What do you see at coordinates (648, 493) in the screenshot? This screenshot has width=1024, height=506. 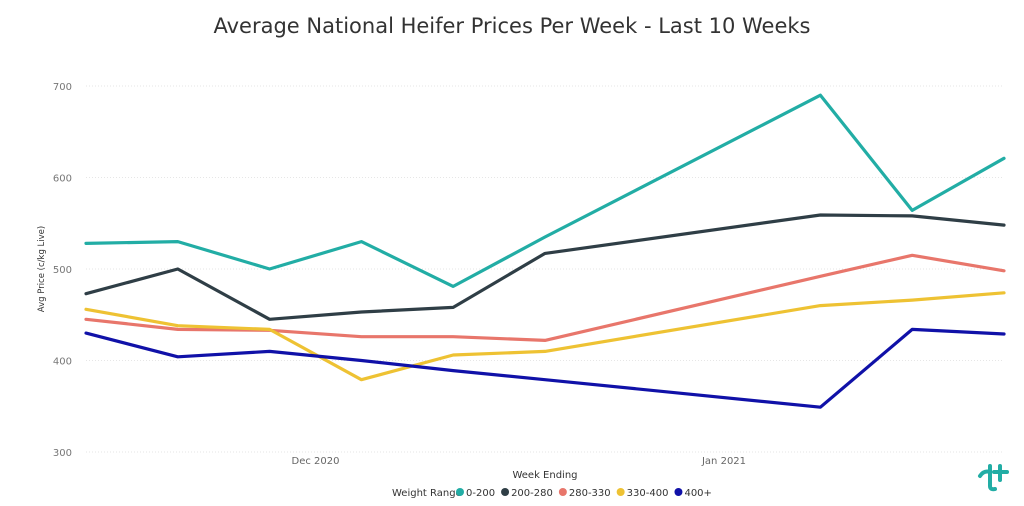 I see `legend-item-label: 330-400` at bounding box center [648, 493].